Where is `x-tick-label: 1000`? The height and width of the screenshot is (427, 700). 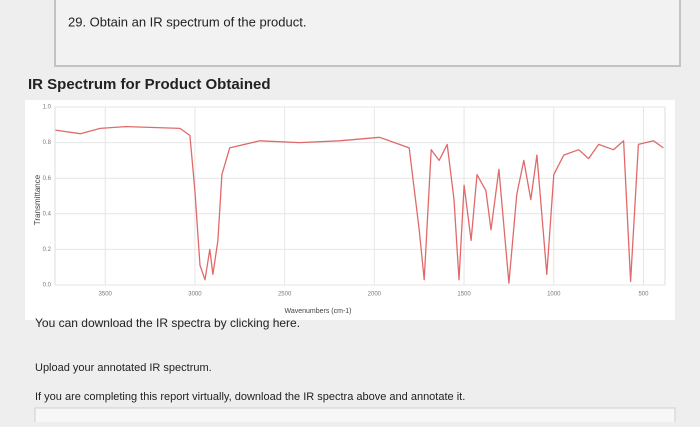 x-tick-label: 1000 is located at coordinates (554, 295).